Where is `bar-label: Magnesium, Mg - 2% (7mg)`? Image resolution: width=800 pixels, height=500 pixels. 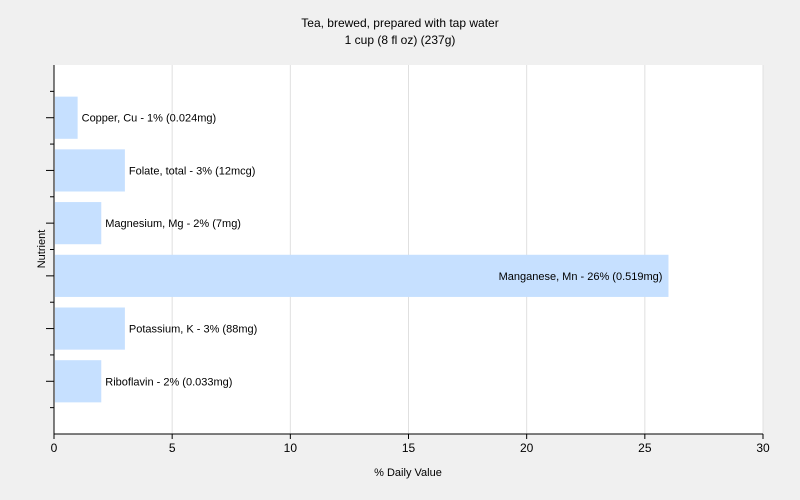 bar-label: Magnesium, Mg - 2% (7mg) is located at coordinates (173, 224).